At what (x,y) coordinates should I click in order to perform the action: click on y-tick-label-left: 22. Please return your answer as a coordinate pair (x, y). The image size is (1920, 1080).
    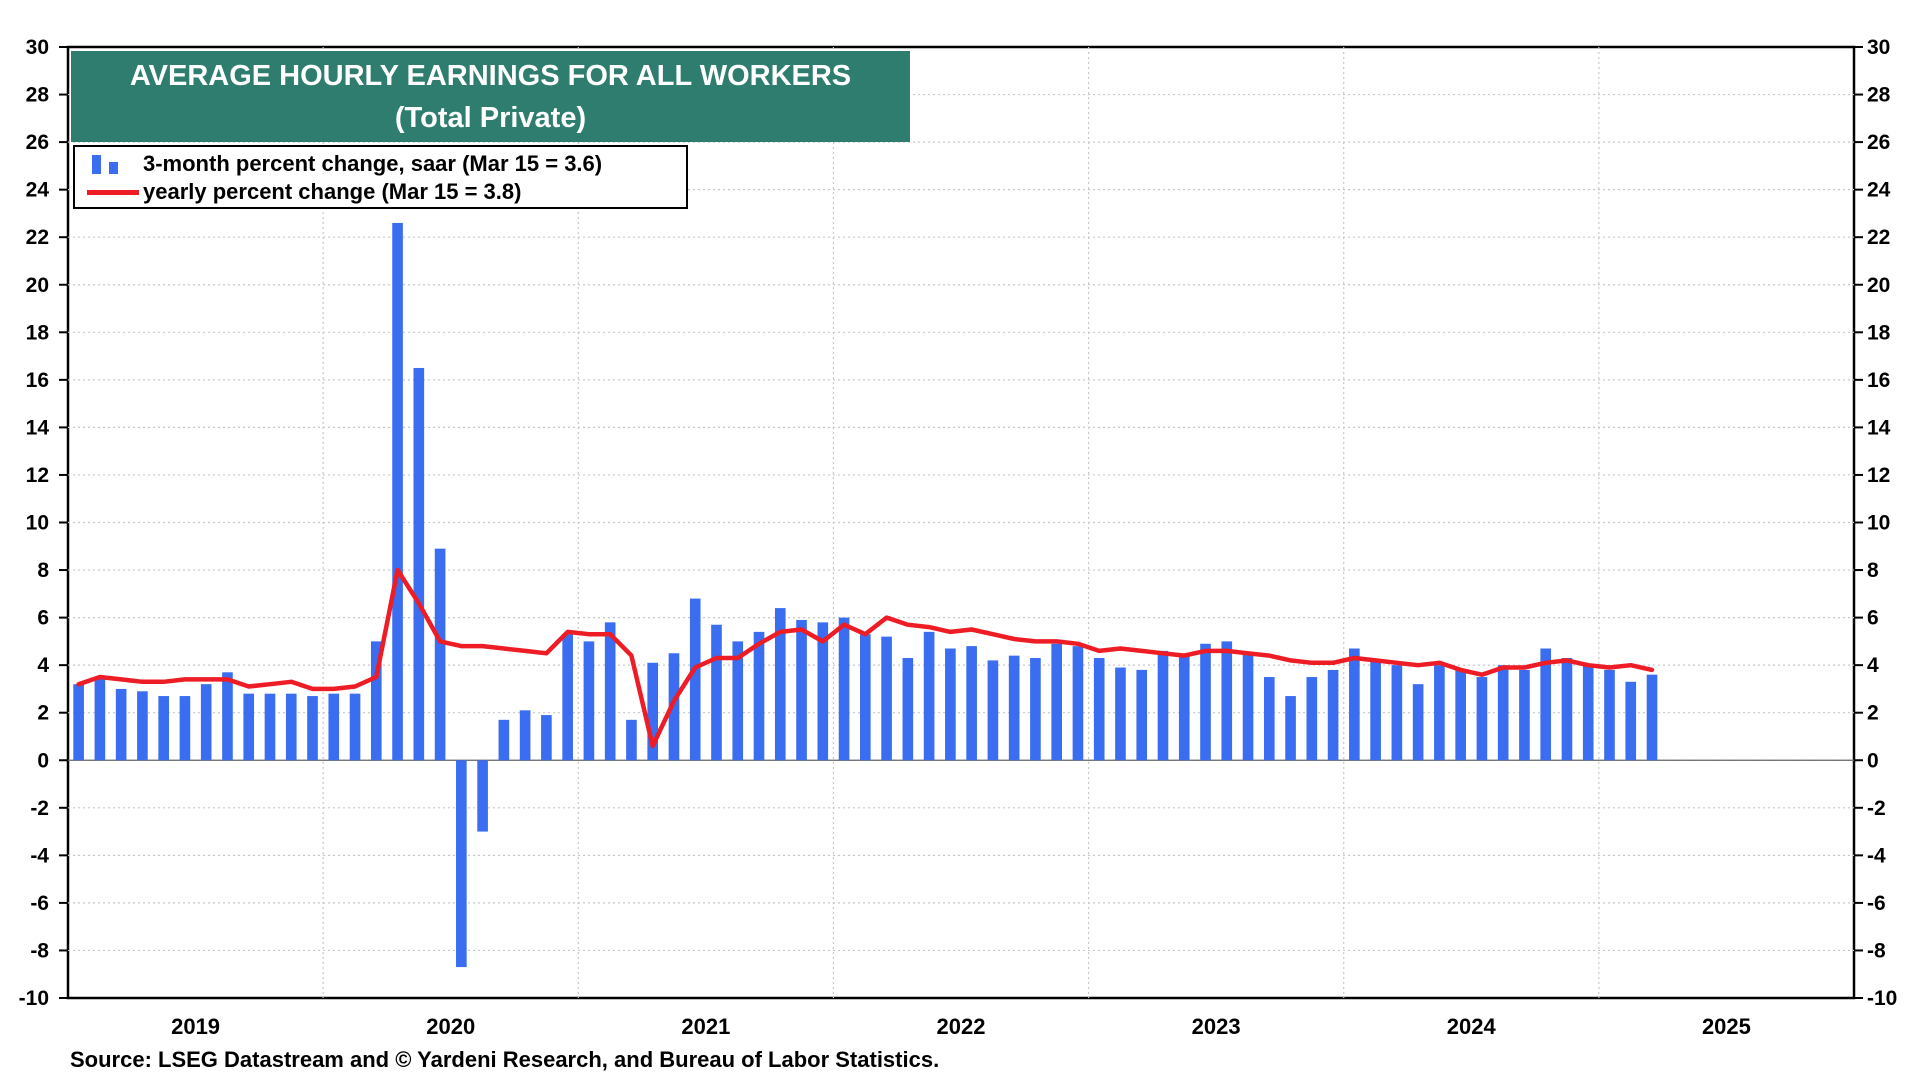
    Looking at the image, I should click on (37, 237).